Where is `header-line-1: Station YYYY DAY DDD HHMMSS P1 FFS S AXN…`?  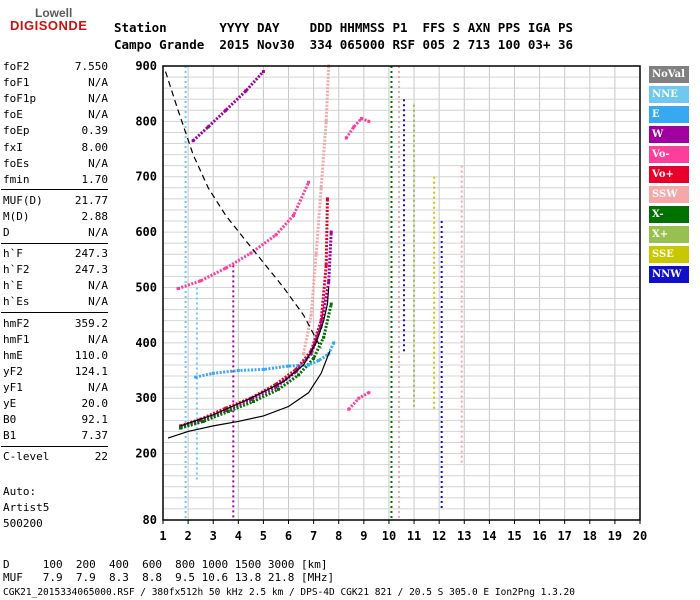 header-line-1: Station YYYY DAY DDD HHMMSS P1 FFS S AXN… is located at coordinates (344, 27).